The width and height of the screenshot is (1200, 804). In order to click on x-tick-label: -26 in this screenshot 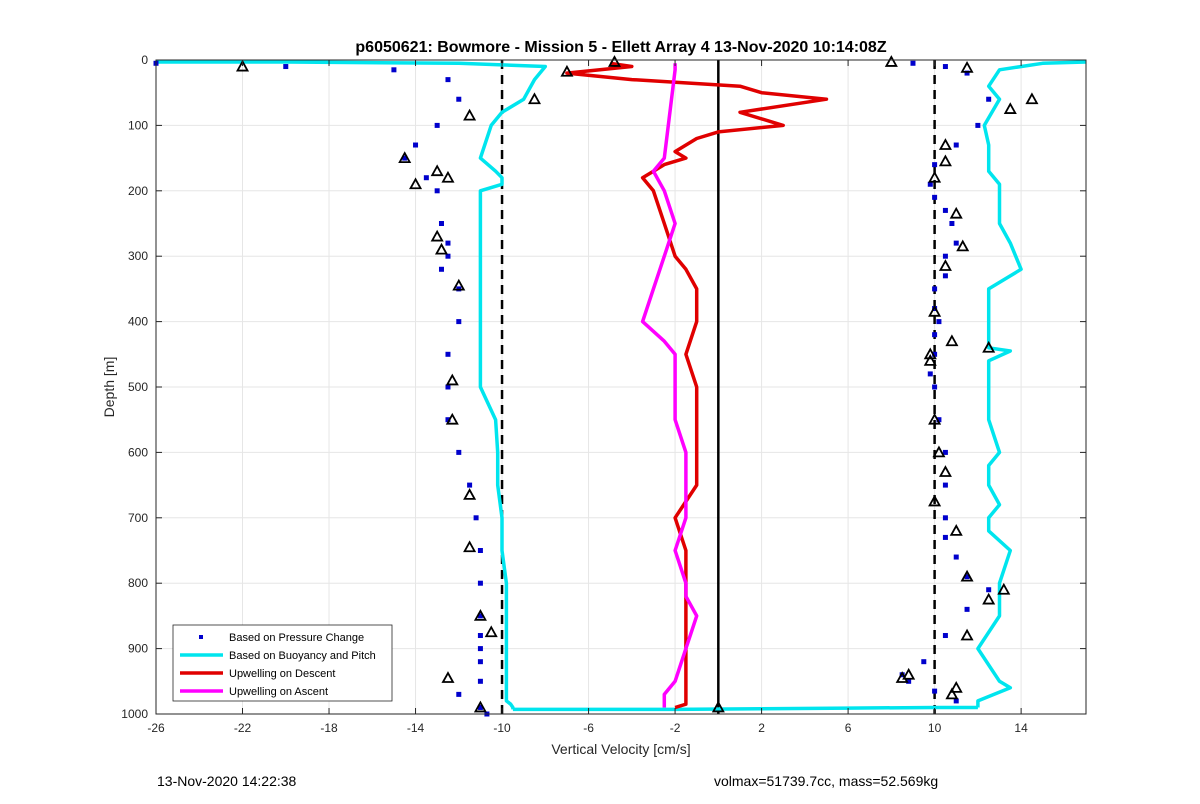, I will do `click(156, 728)`.